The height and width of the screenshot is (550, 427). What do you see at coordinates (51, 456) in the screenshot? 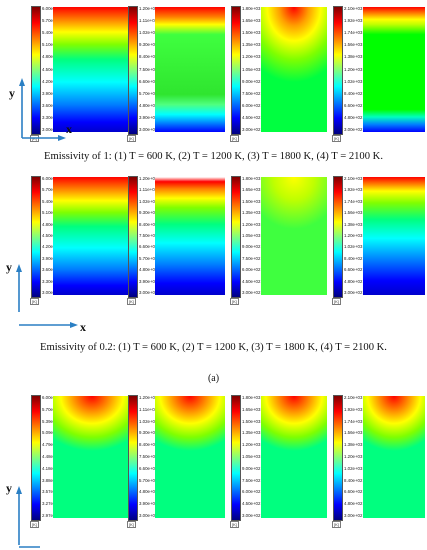
I see `colorbar-tick: 4.48e+02` at bounding box center [51, 456].